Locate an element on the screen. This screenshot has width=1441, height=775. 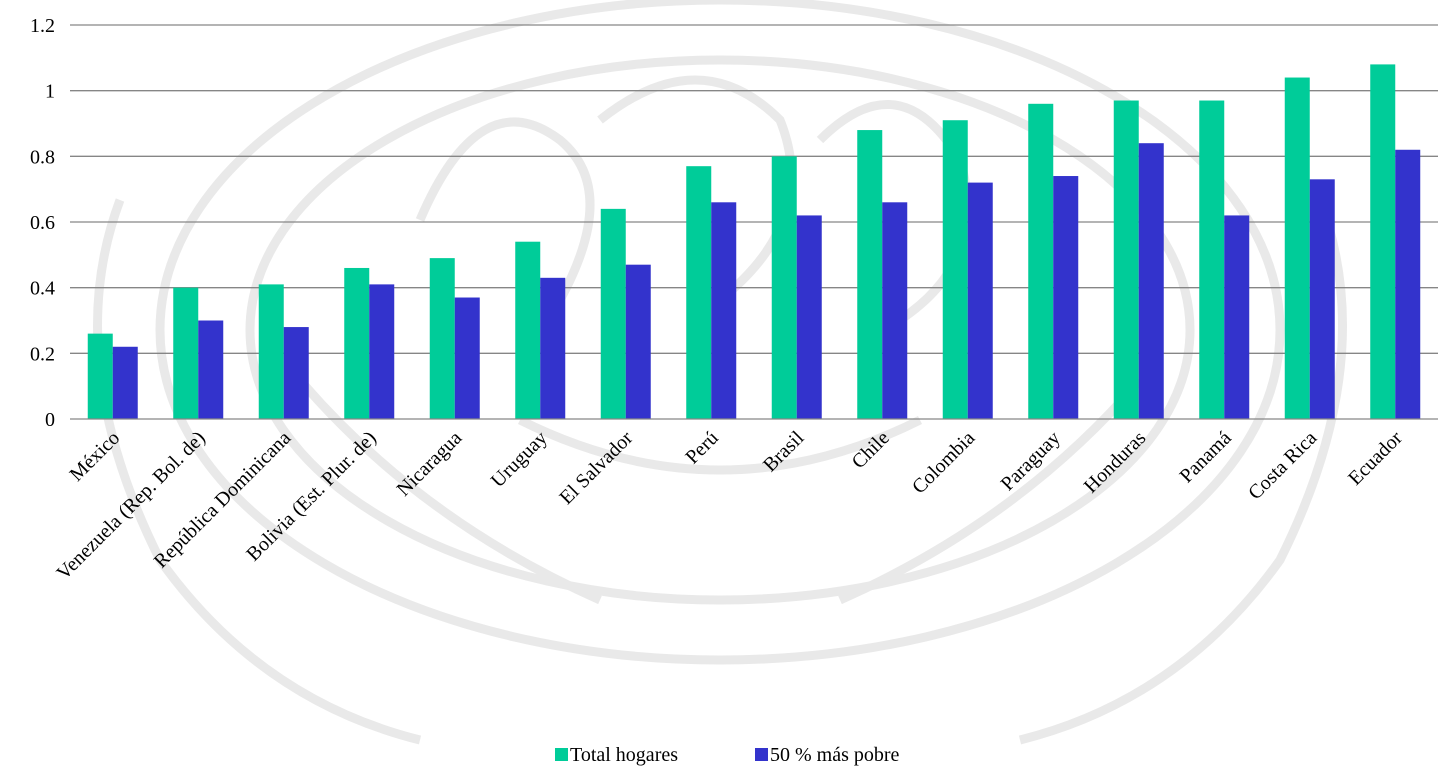
x-tick-label: Uruguay is located at coordinates (519, 459).